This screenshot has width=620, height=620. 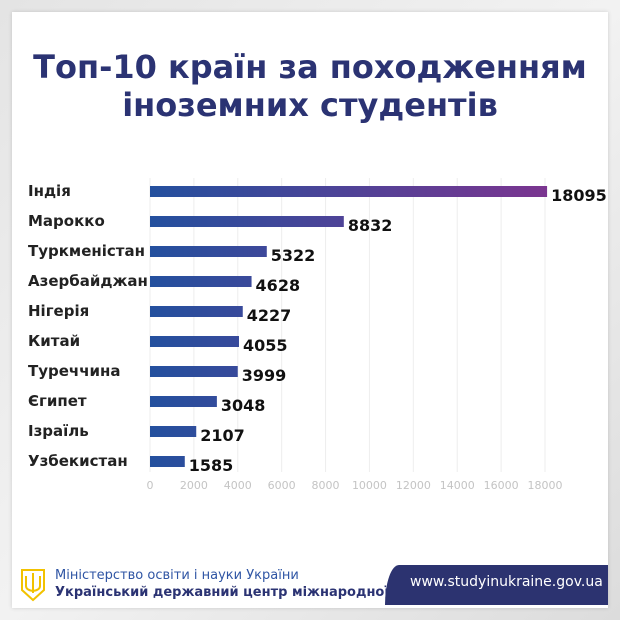 What do you see at coordinates (74, 371) in the screenshot?
I see `category-label: Туреччина` at bounding box center [74, 371].